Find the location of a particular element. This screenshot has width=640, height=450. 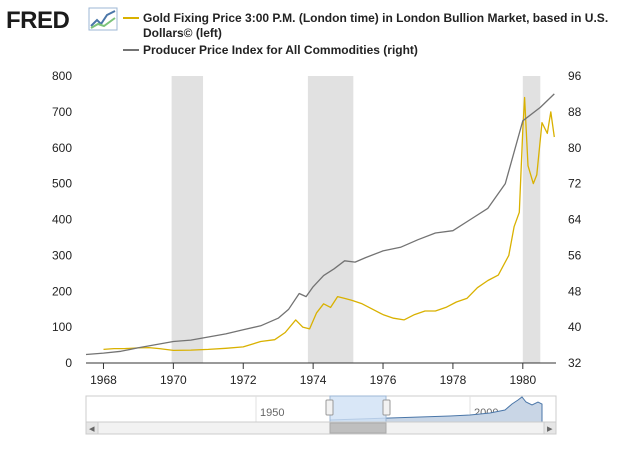

fred-logo: FRED is located at coordinates (62, 20).